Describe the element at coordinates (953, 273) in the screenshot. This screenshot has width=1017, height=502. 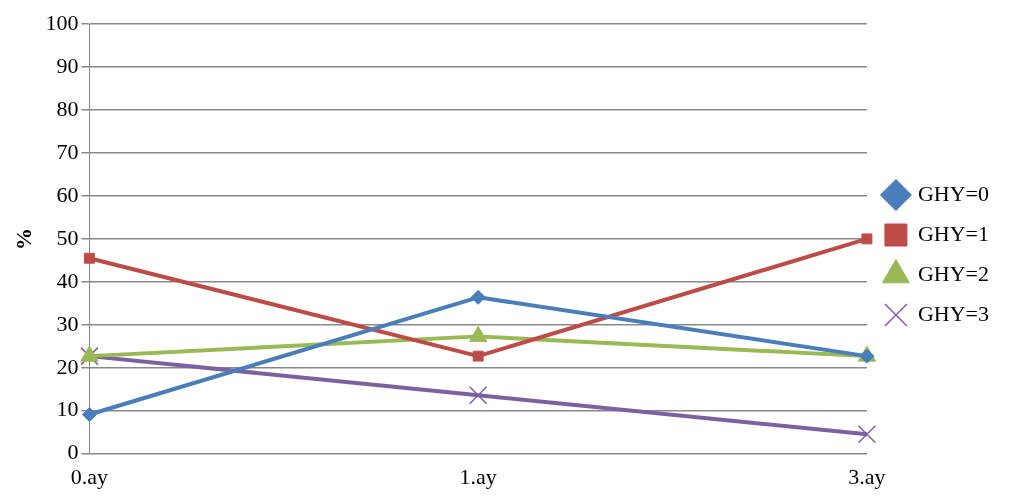
I see `legend-label: GHY=2` at that location.